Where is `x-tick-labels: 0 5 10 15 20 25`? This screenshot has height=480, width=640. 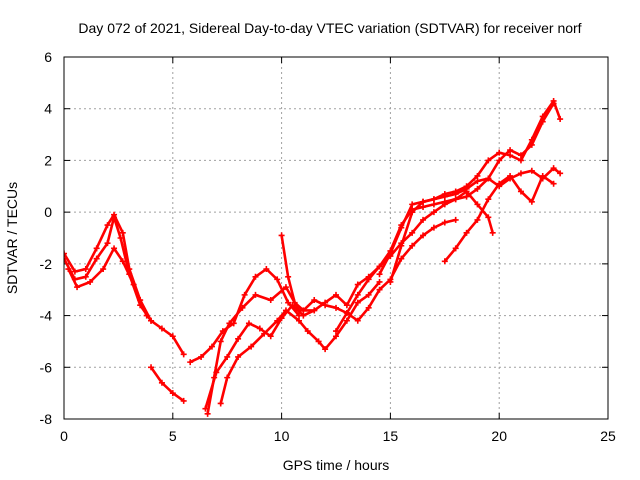 x-tick-labels: 0 5 10 15 20 25 is located at coordinates (338, 436).